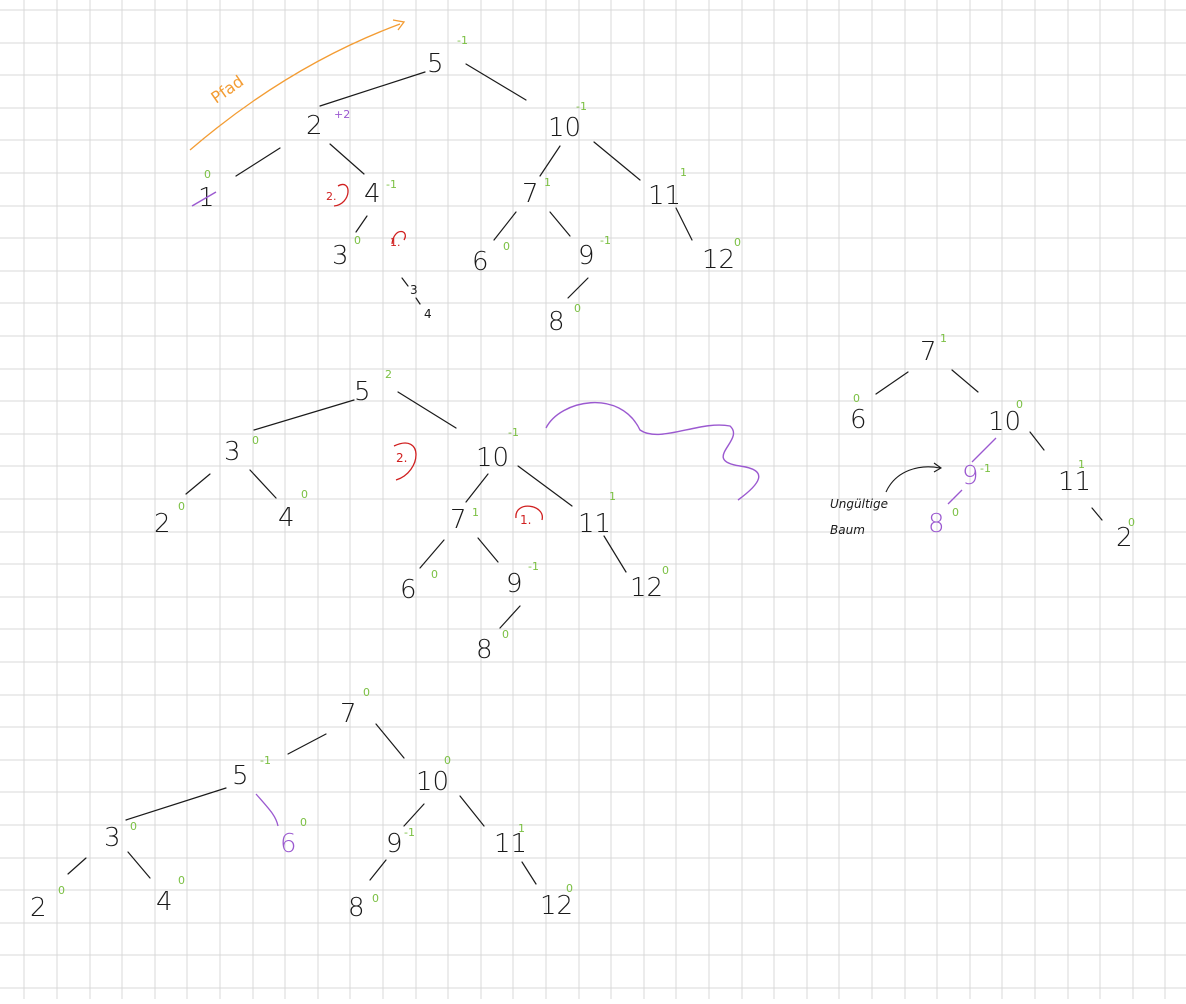  I want to click on tree3-node-highlight: 6, so click(288, 844).